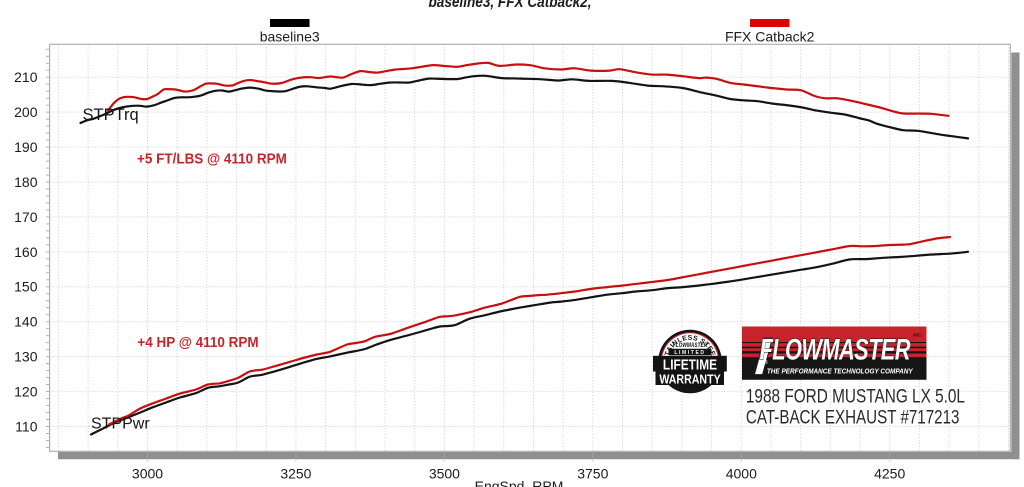 Image resolution: width=1024 pixels, height=487 pixels. I want to click on svg-text: 4000, so click(741, 473).